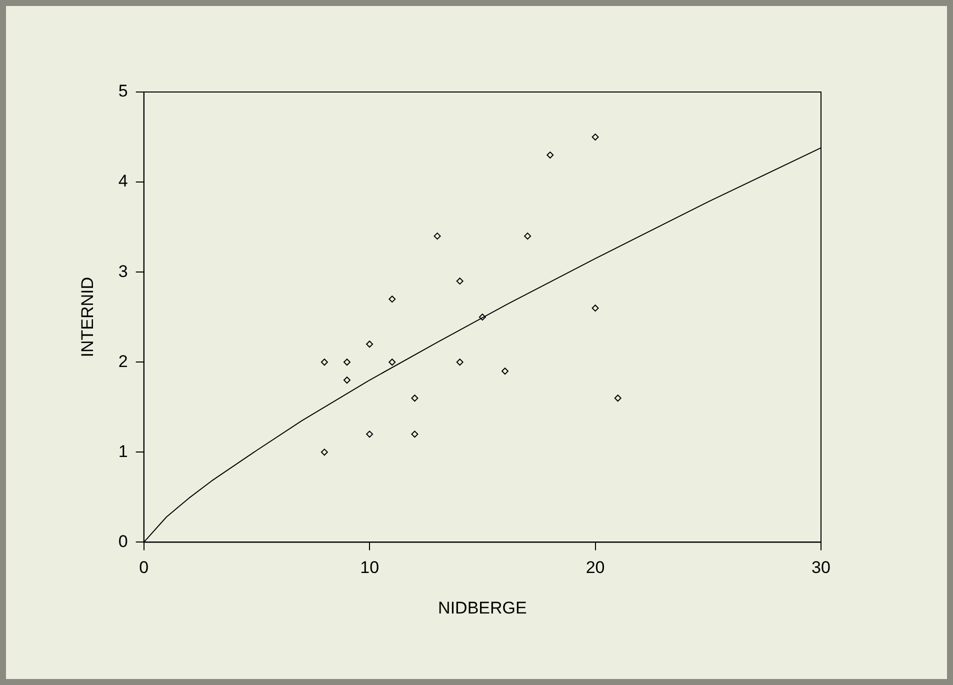  I want to click on y-tick-label: 1, so click(123, 451).